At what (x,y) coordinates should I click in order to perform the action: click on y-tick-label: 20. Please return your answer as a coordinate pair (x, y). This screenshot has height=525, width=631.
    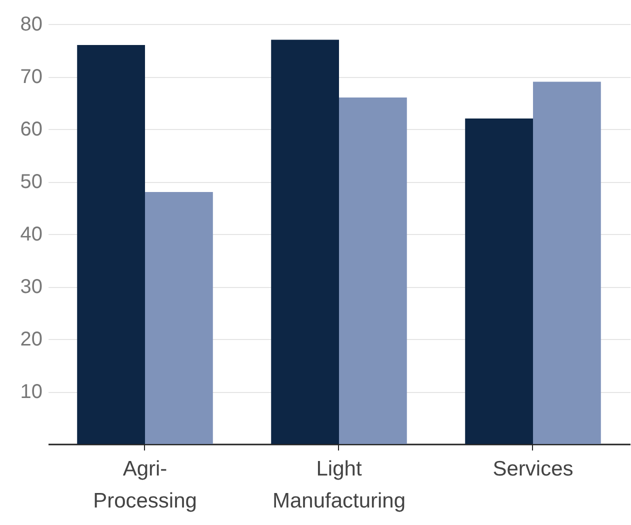
    Looking at the image, I should click on (31, 339).